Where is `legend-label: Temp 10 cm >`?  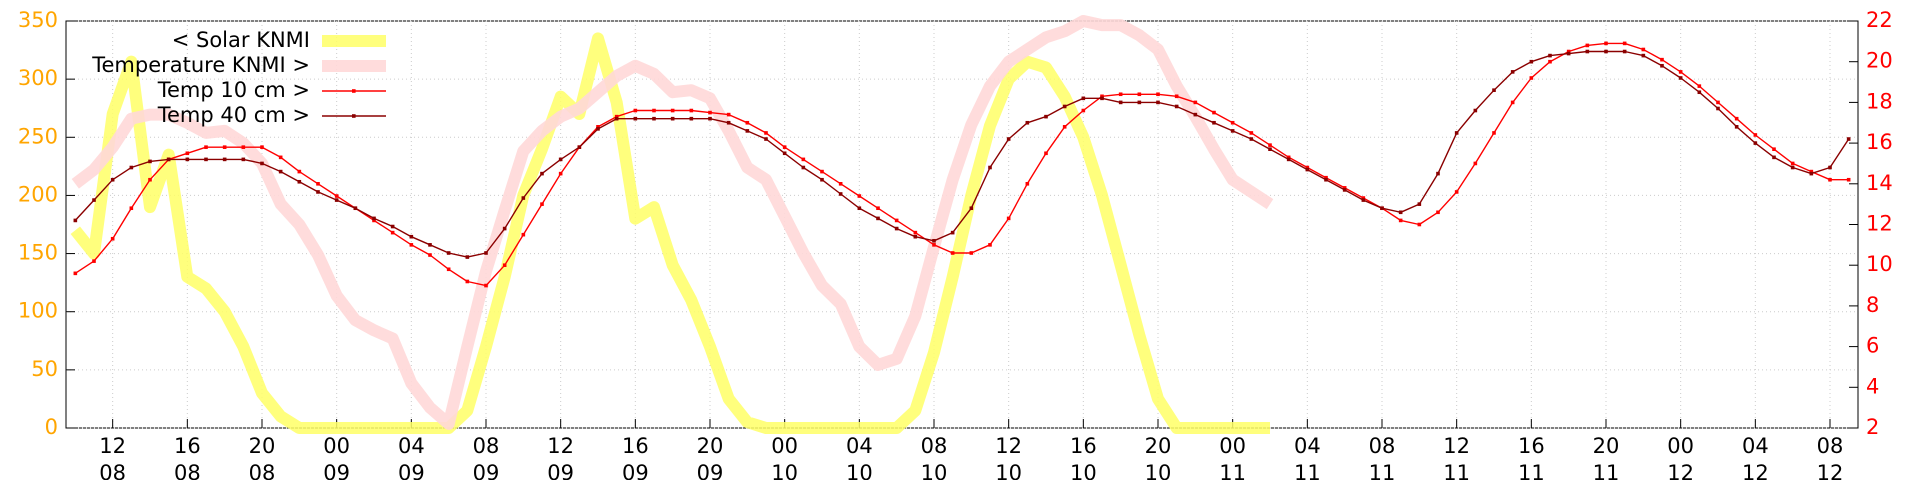
legend-label: Temp 10 cm > is located at coordinates (233, 90).